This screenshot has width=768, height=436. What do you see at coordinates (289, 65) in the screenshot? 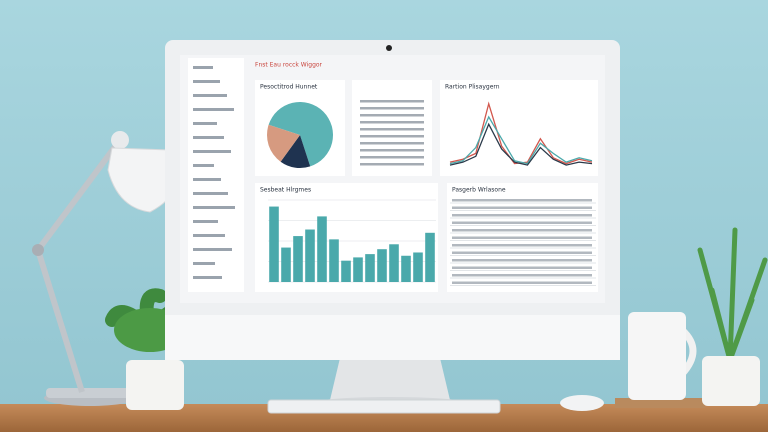
I see `dashboard-title: Fnst Eau rocck Wiggor` at bounding box center [289, 65].